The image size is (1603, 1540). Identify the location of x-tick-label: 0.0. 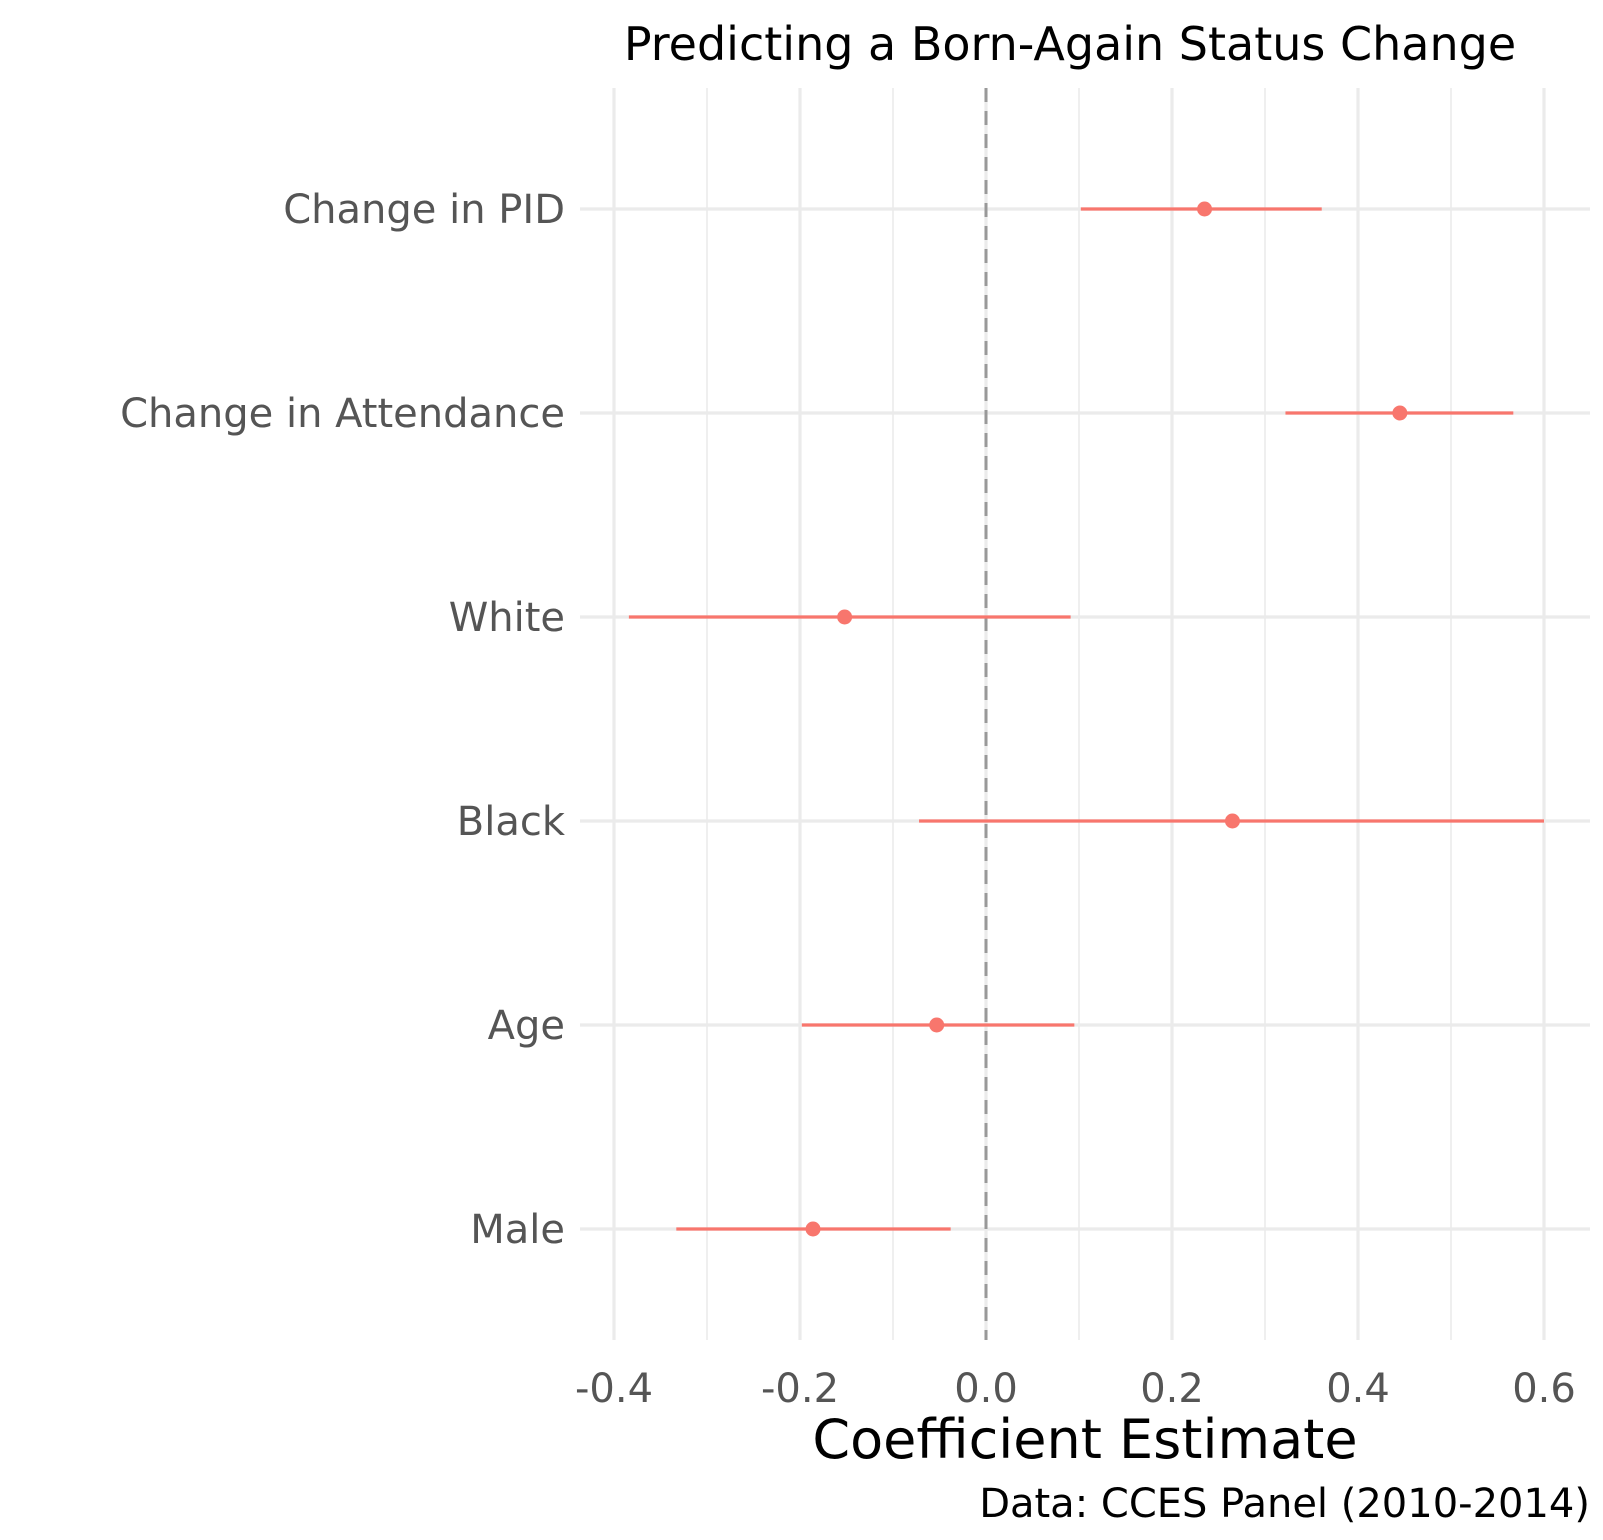
(986, 1389).